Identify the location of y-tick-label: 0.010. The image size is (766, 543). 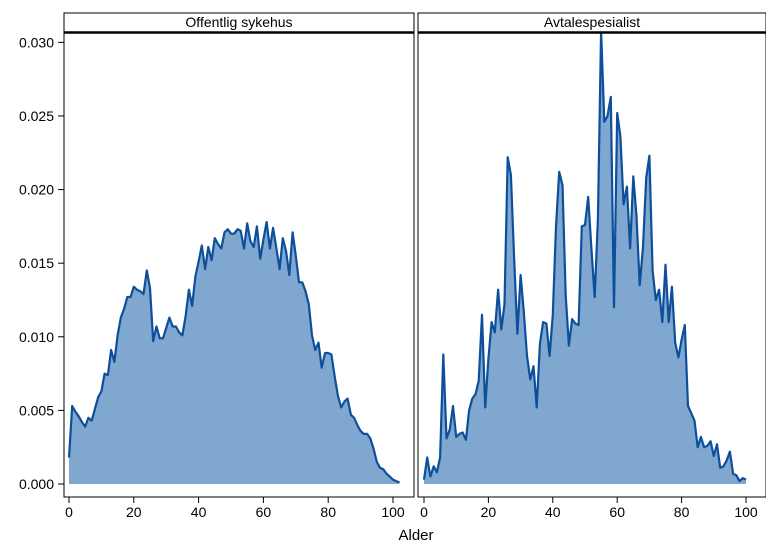
(36, 337).